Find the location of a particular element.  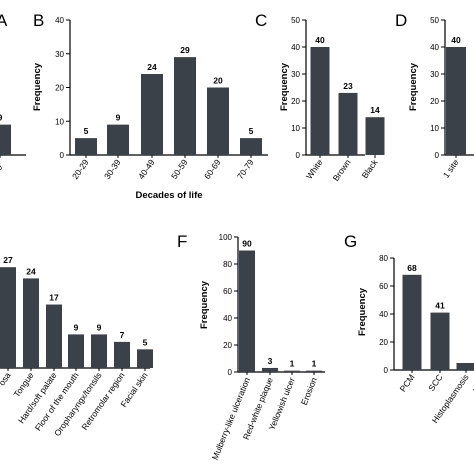

value-label: 23 is located at coordinates (348, 86).